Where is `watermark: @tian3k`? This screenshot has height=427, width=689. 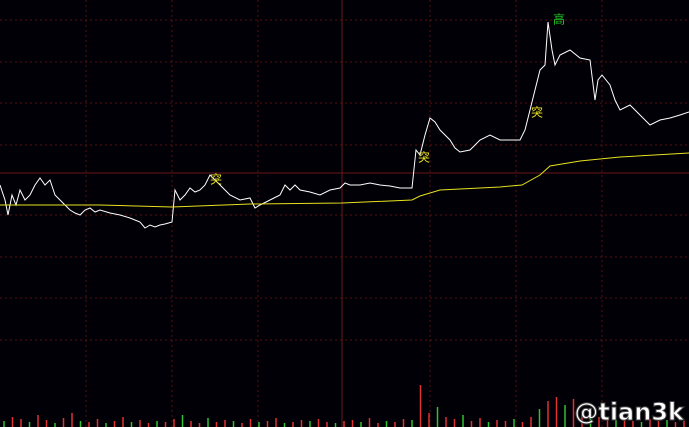
watermark: @tian3k is located at coordinates (629, 412).